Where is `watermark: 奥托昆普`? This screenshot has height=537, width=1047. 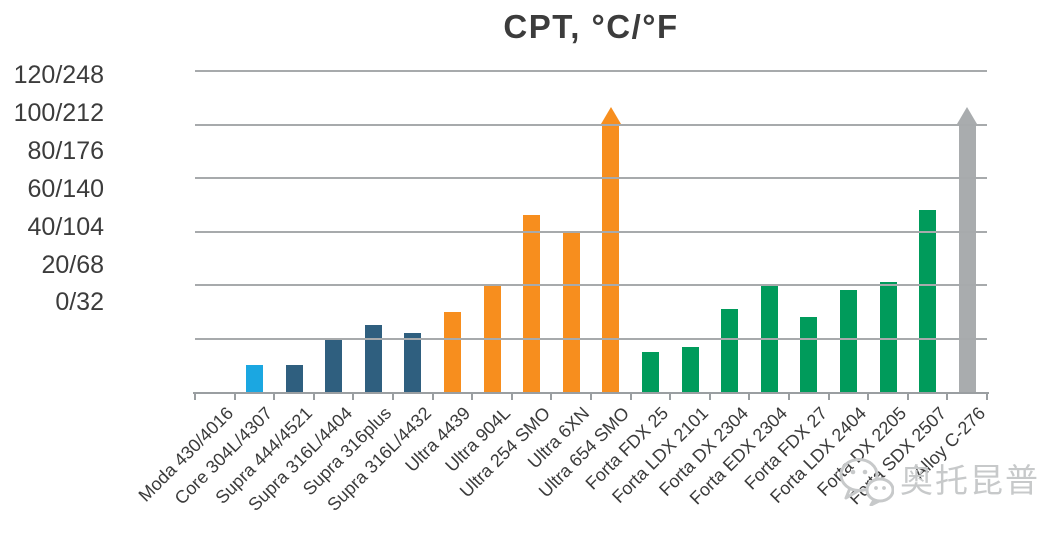
watermark: 奥托昆普 is located at coordinates (939, 481).